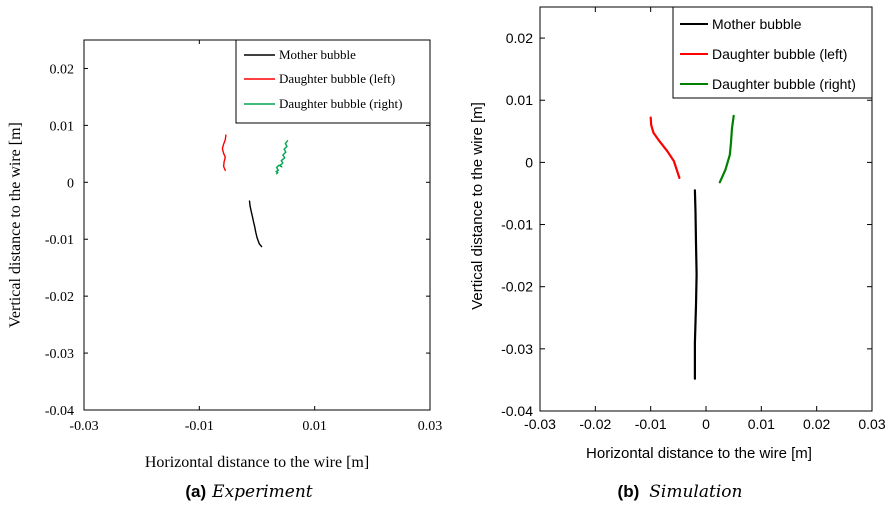  I want to click on y-tick-label-a: -0.03, so click(59, 354).